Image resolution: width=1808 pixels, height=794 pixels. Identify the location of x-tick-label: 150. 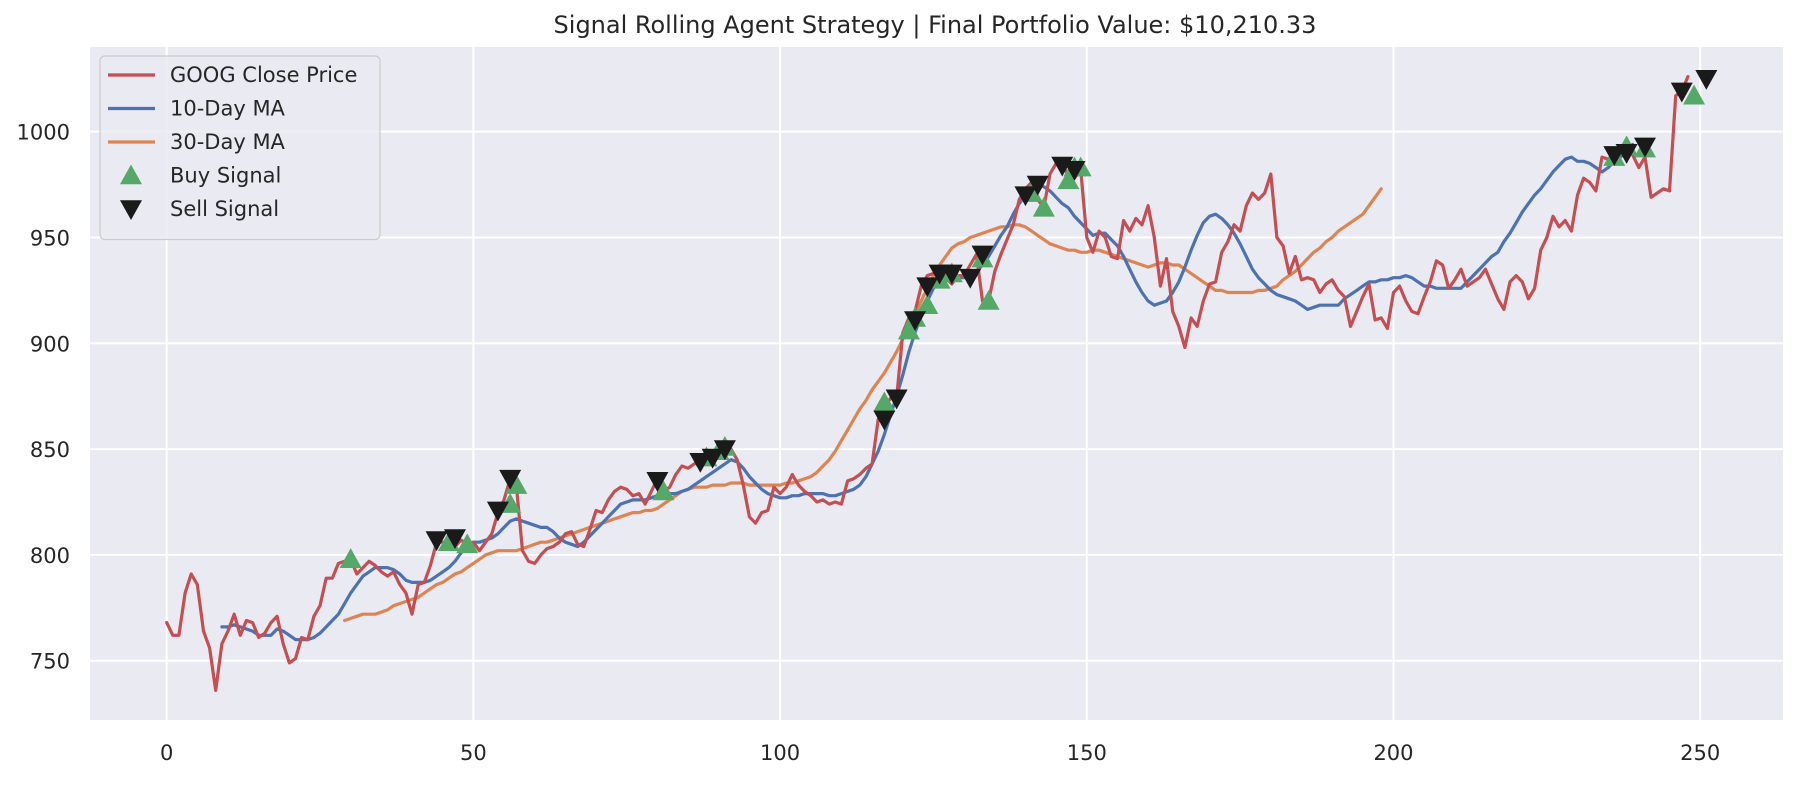
(1087, 753).